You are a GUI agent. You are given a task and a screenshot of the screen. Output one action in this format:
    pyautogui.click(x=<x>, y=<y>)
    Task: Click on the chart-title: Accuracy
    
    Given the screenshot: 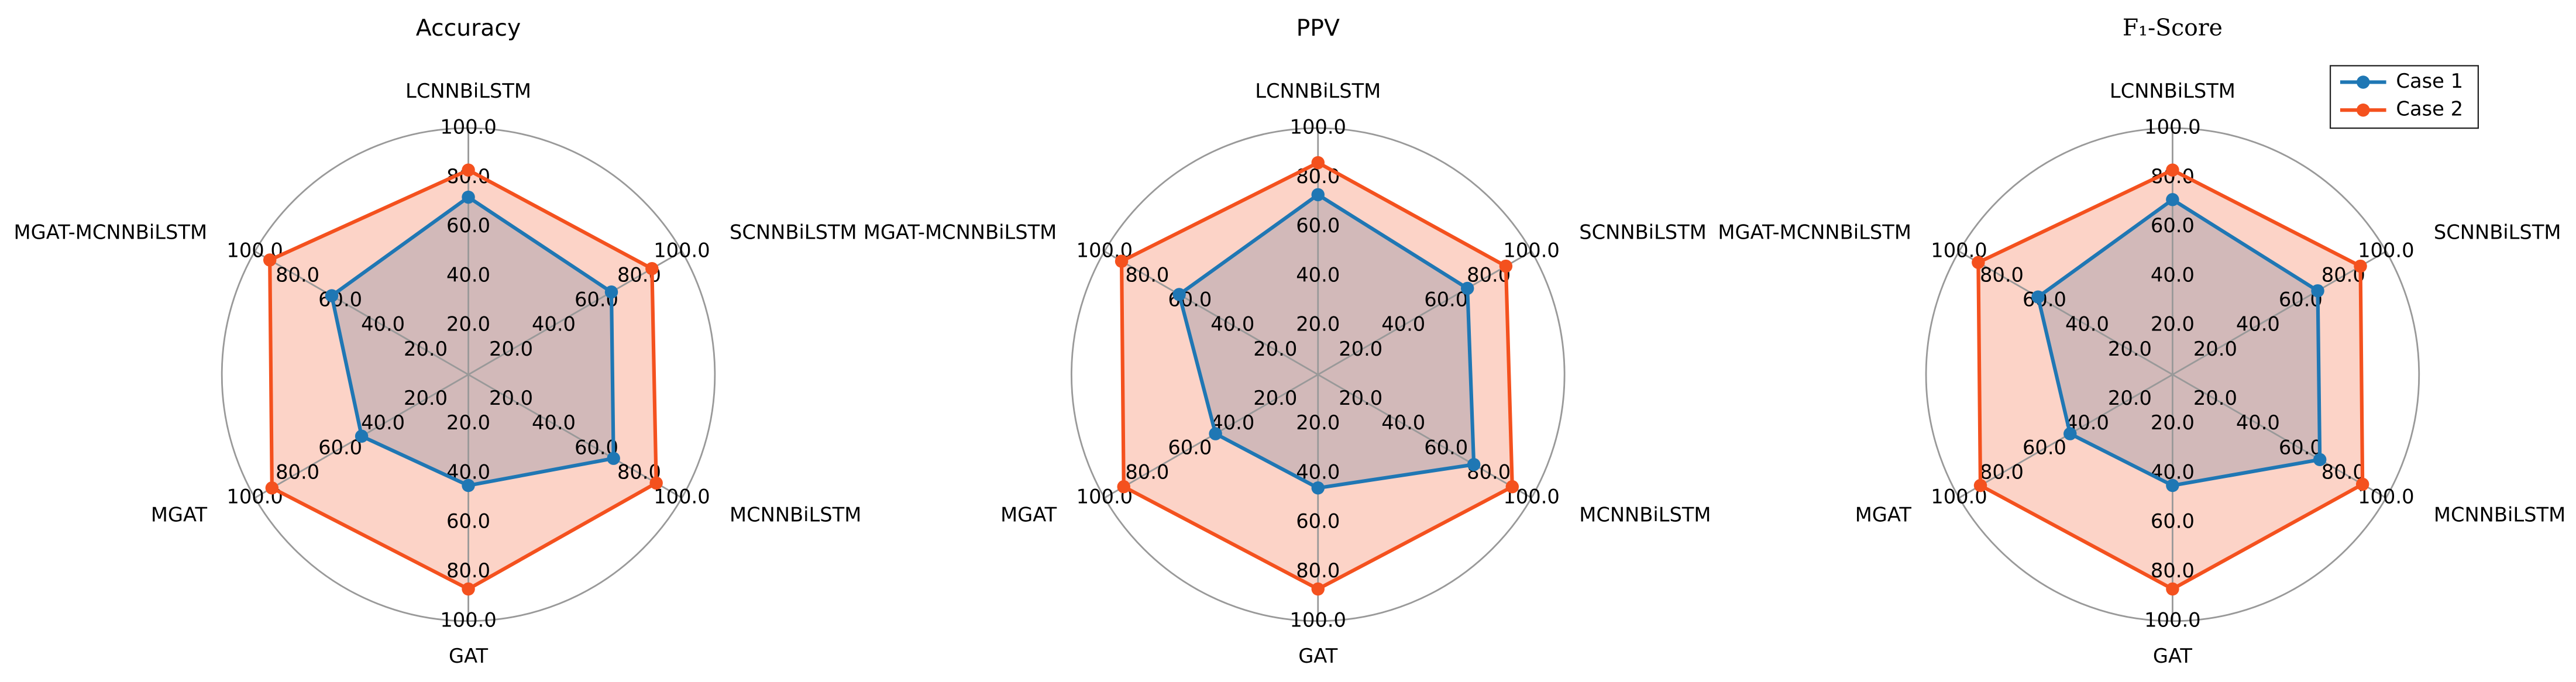 What is the action you would take?
    pyautogui.click(x=469, y=28)
    